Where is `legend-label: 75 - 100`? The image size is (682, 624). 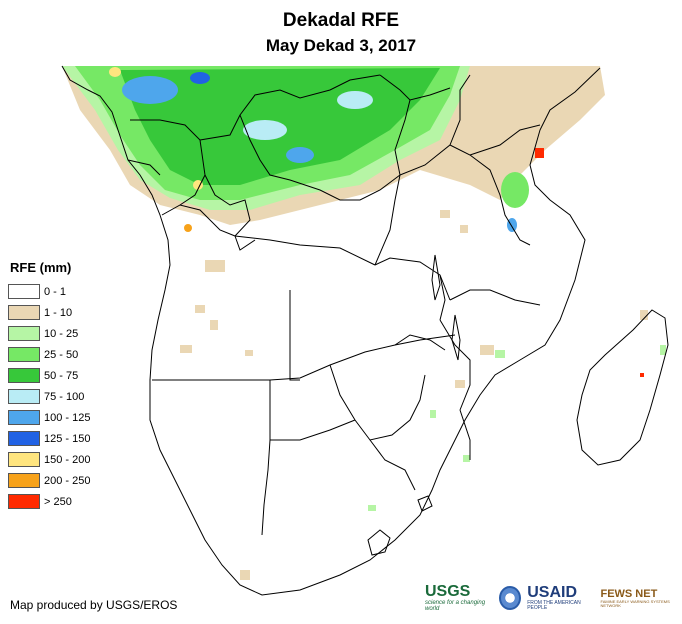 legend-label: 75 - 100 is located at coordinates (64, 396).